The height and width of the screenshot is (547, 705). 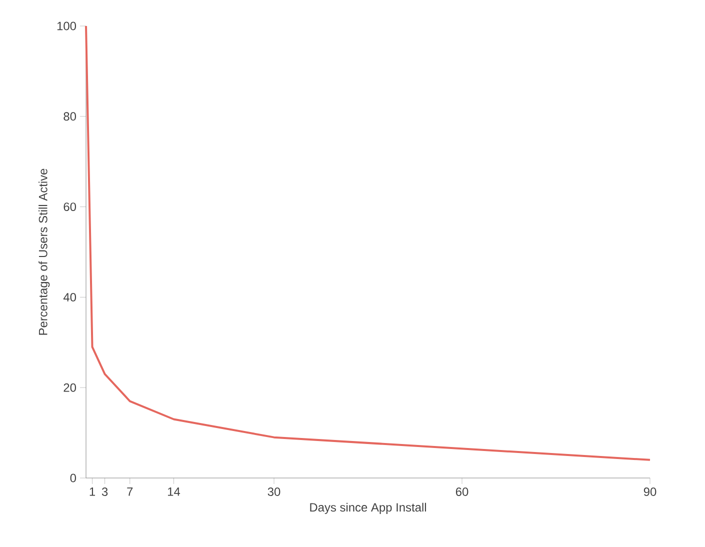 What do you see at coordinates (70, 116) in the screenshot?
I see `y-tick-label: 80` at bounding box center [70, 116].